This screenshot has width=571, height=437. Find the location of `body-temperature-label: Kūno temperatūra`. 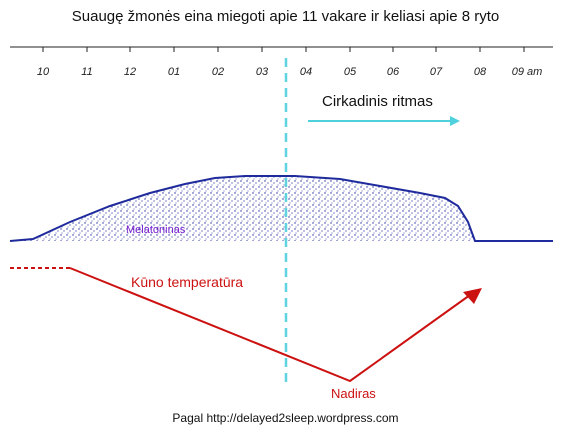

body-temperature-label: Kūno temperatūra is located at coordinates (187, 282).